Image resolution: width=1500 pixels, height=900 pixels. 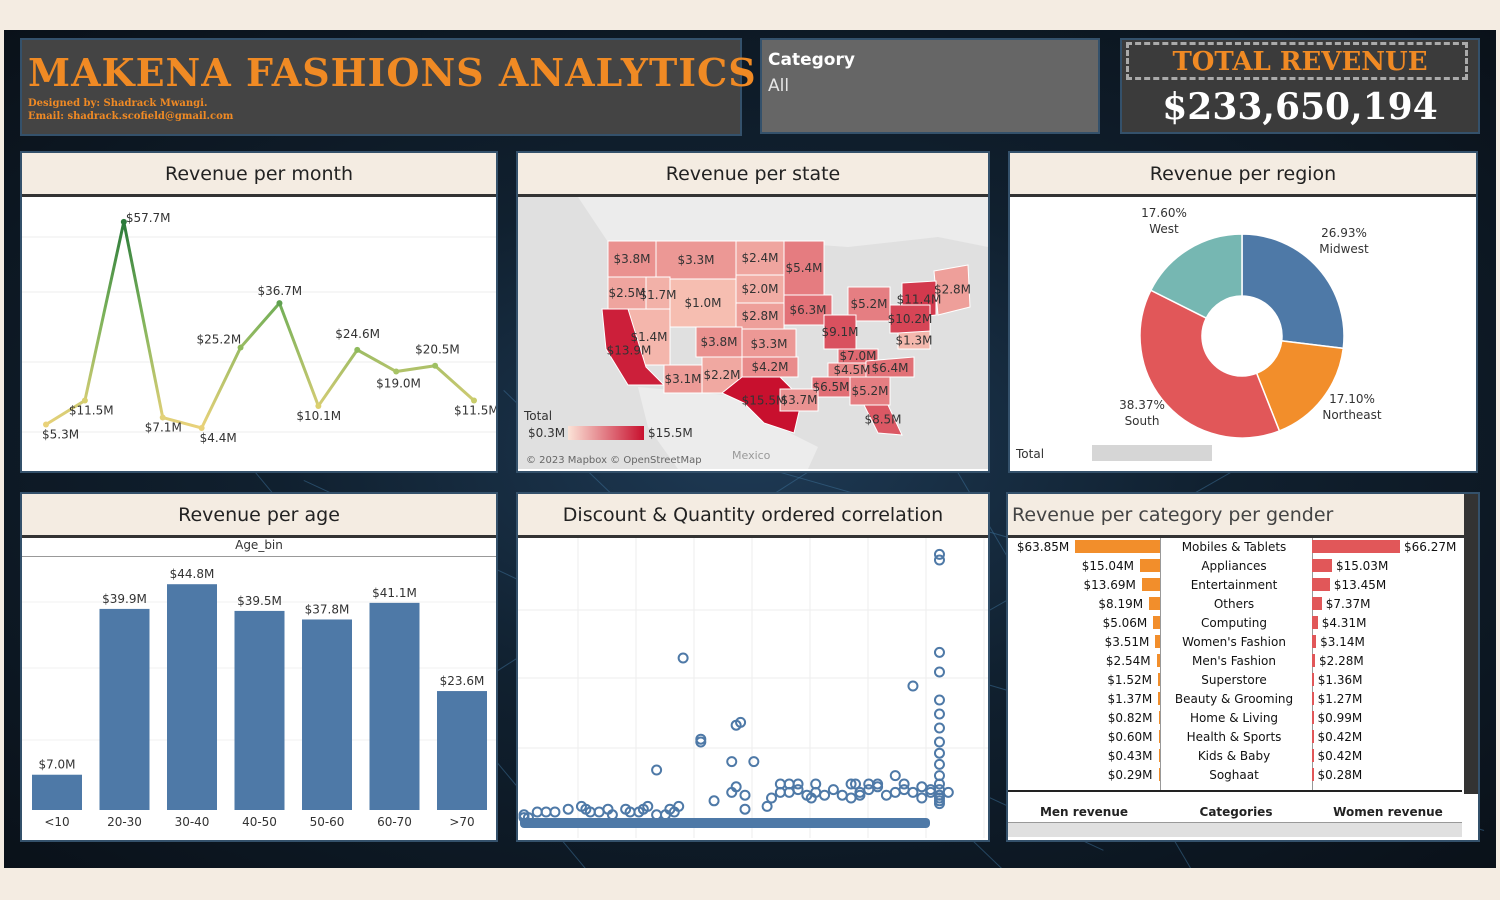 I want to click on col-header-categories: Categories, so click(x=1236, y=812).